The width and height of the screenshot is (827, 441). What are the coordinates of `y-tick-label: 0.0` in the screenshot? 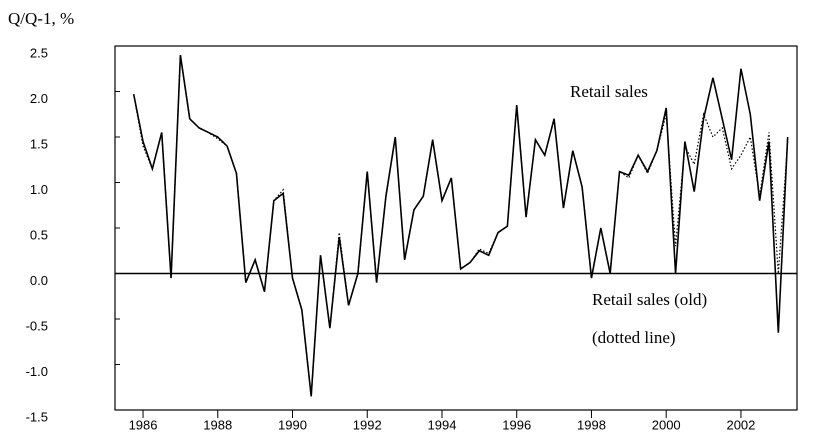 It's located at (39, 280).